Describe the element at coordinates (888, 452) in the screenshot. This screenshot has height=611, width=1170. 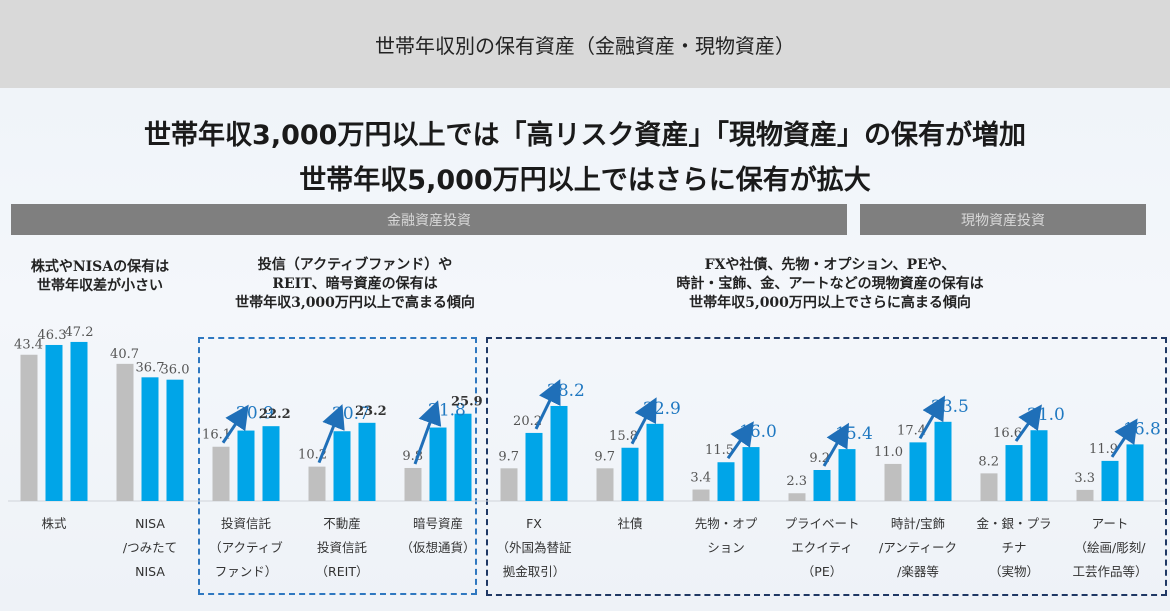
I see `data-label-series1-9: 11.0` at that location.